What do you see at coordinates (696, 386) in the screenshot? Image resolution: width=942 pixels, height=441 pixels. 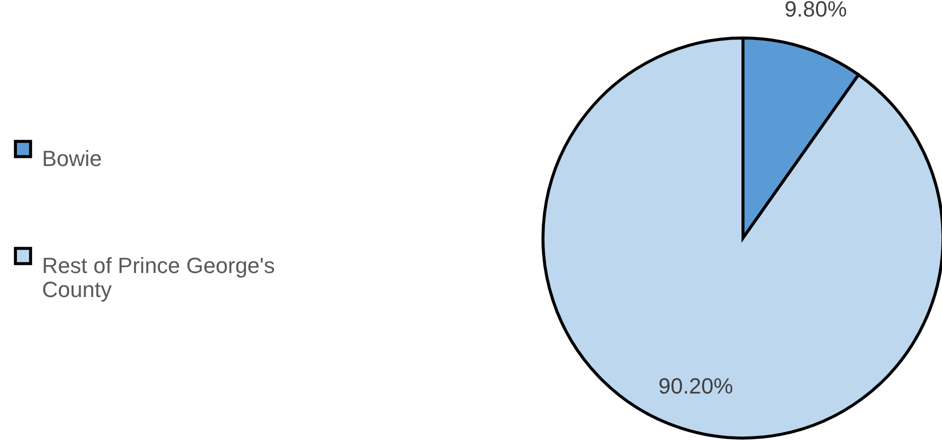 I see `data-label: 90.20%` at bounding box center [696, 386].